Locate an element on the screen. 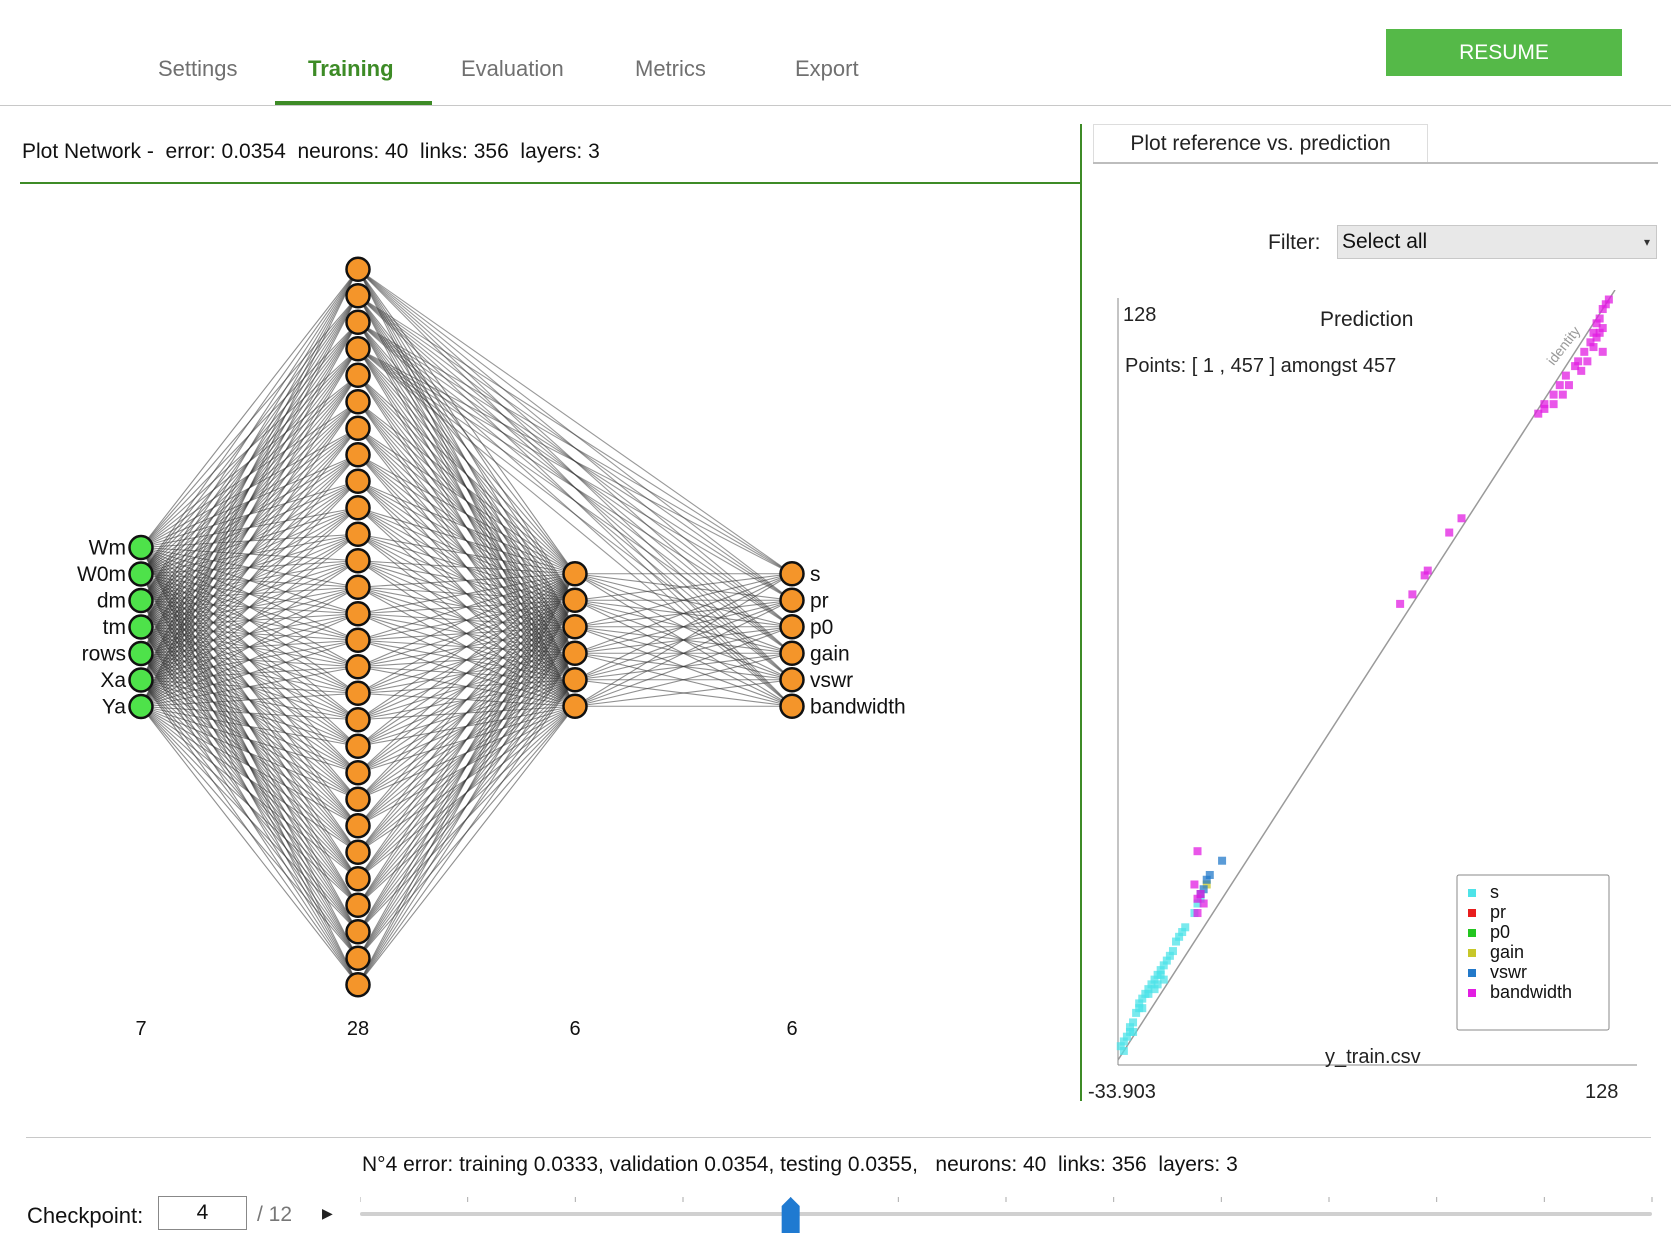 The height and width of the screenshot is (1241, 1671). output-label: s is located at coordinates (815, 574).